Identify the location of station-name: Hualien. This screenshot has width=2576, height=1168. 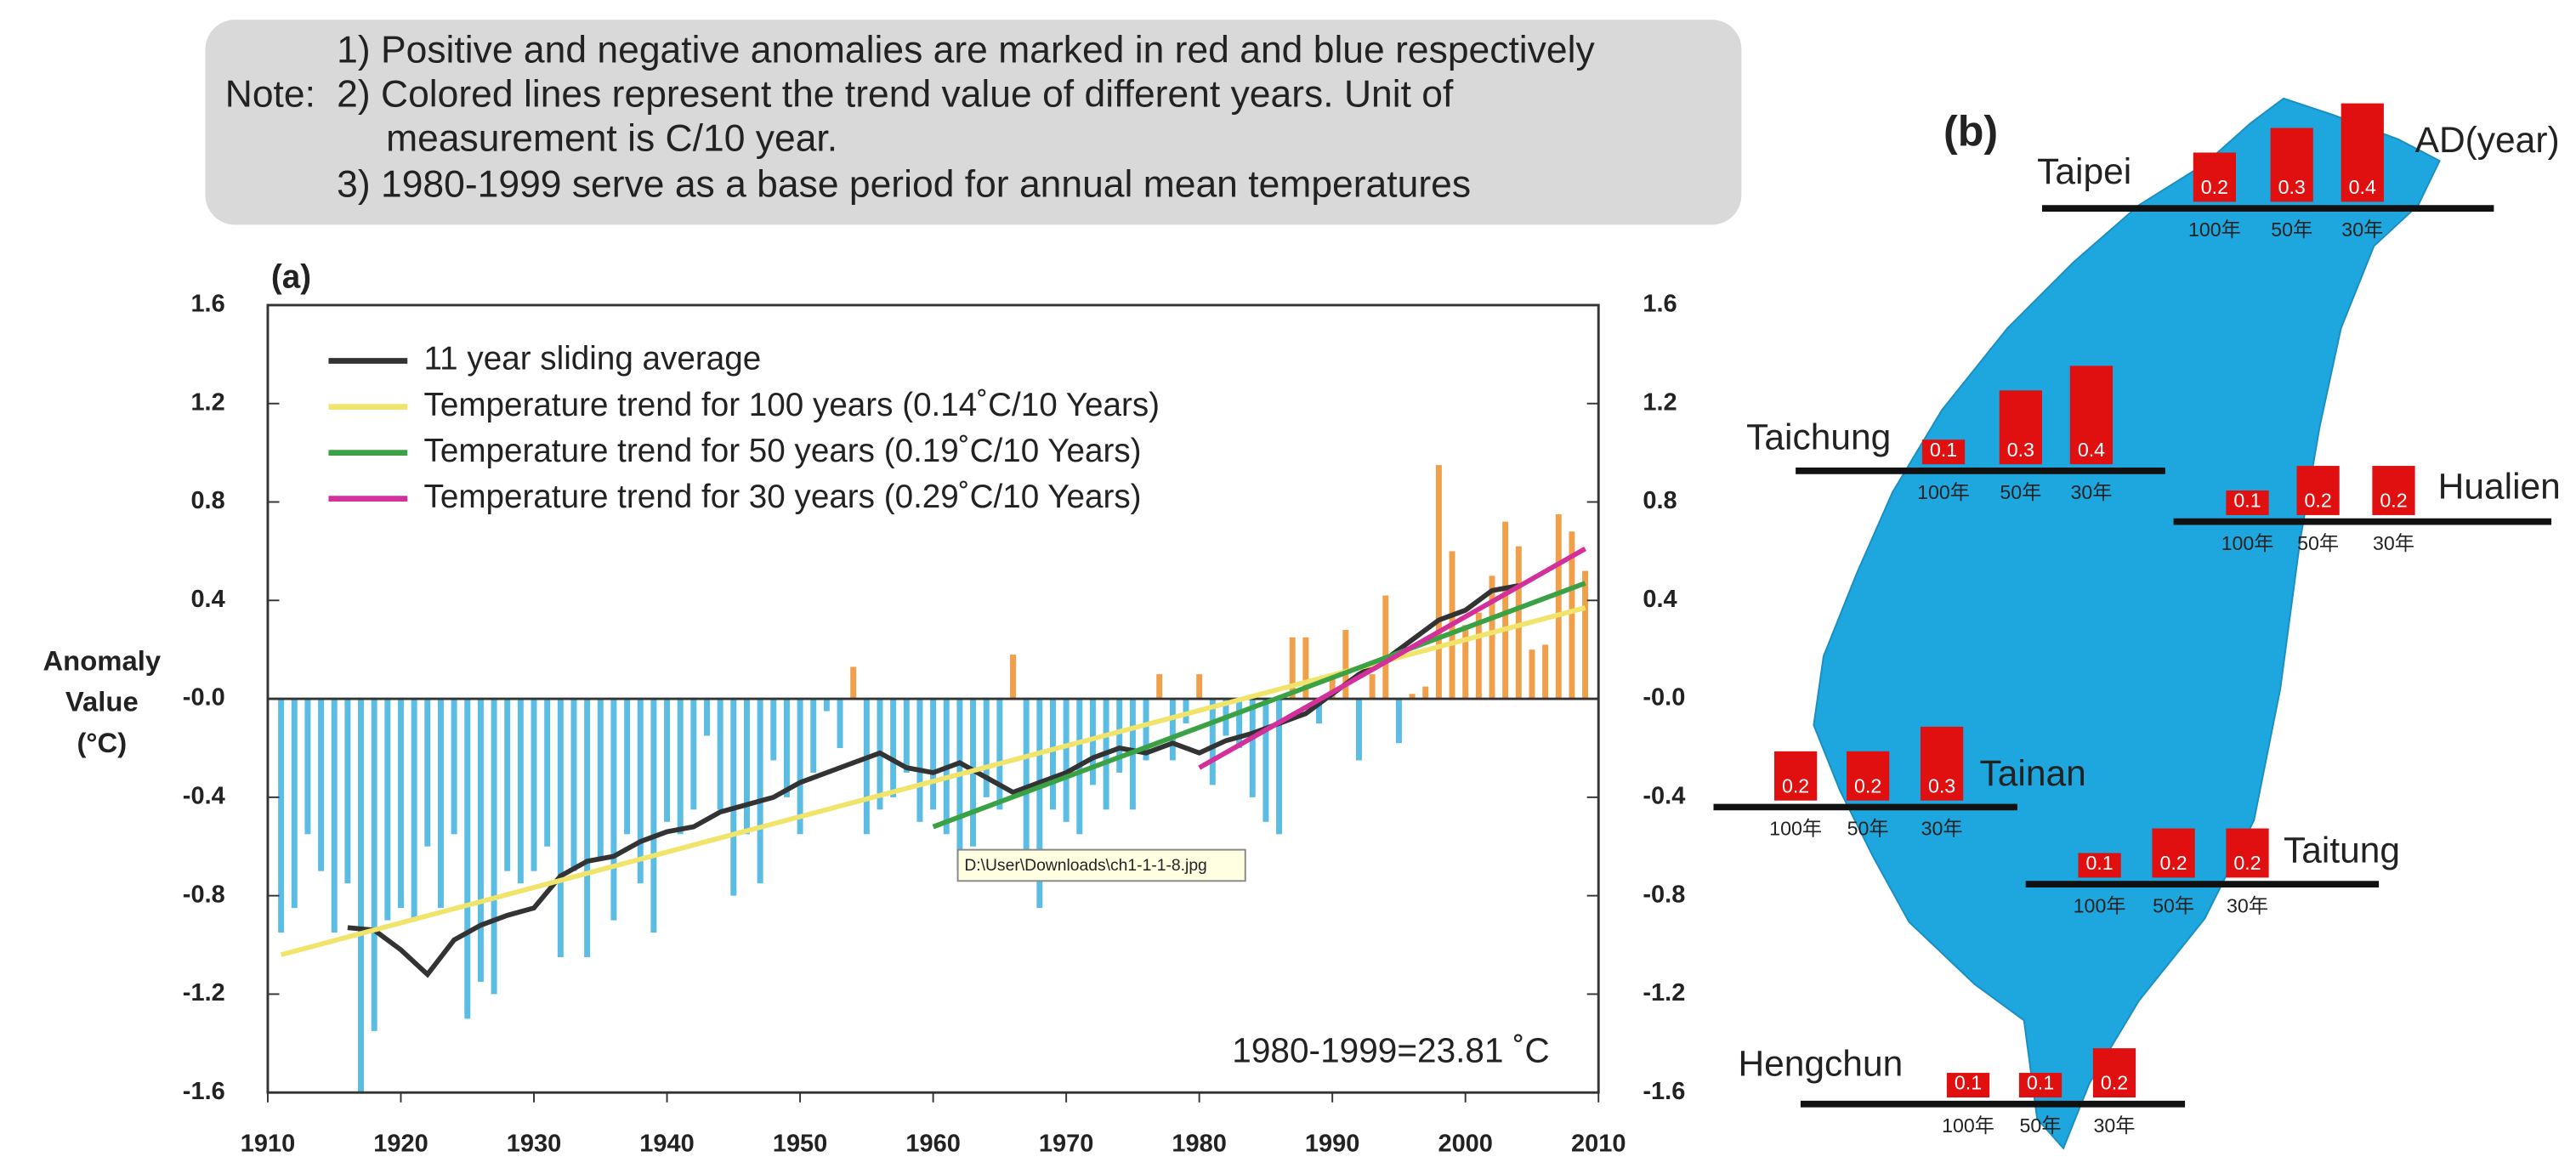
(2500, 487).